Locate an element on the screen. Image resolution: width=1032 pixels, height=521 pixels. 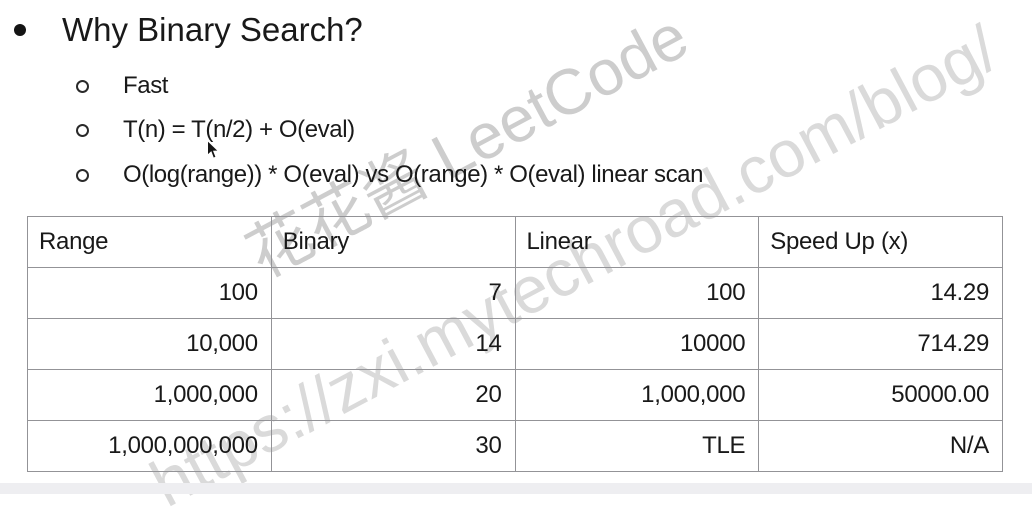
table-row: 10,000 14 10000 714.29 is located at coordinates (515, 344).